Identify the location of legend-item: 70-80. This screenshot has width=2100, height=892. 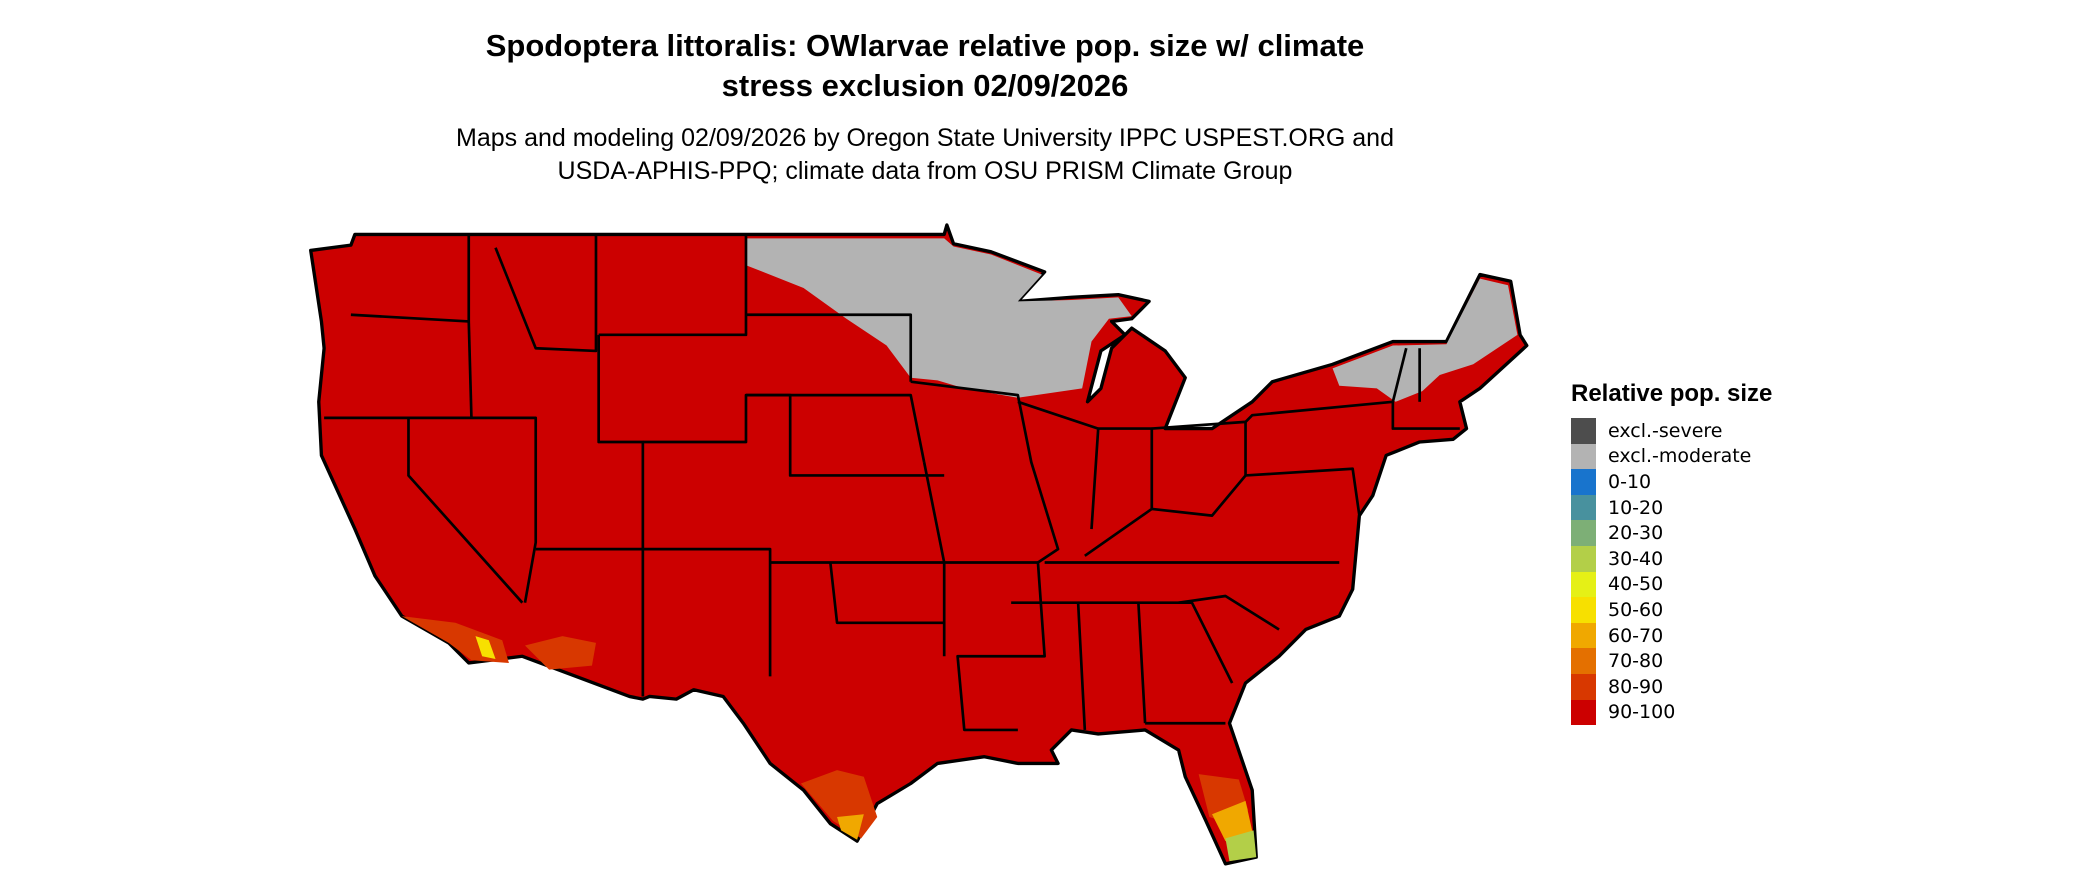
(1671, 661).